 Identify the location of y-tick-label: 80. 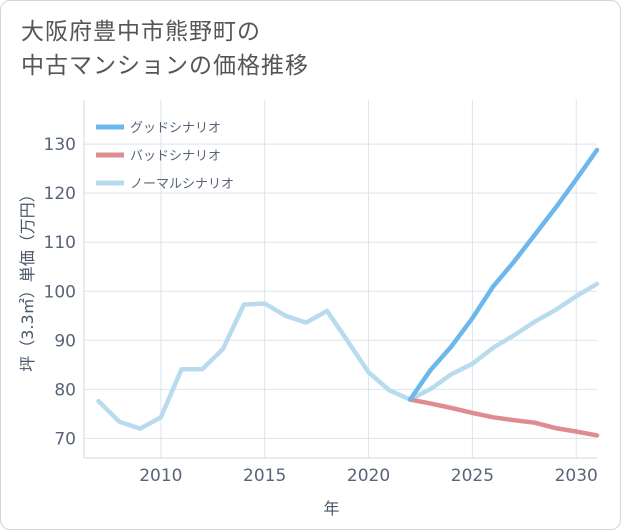
(65, 390).